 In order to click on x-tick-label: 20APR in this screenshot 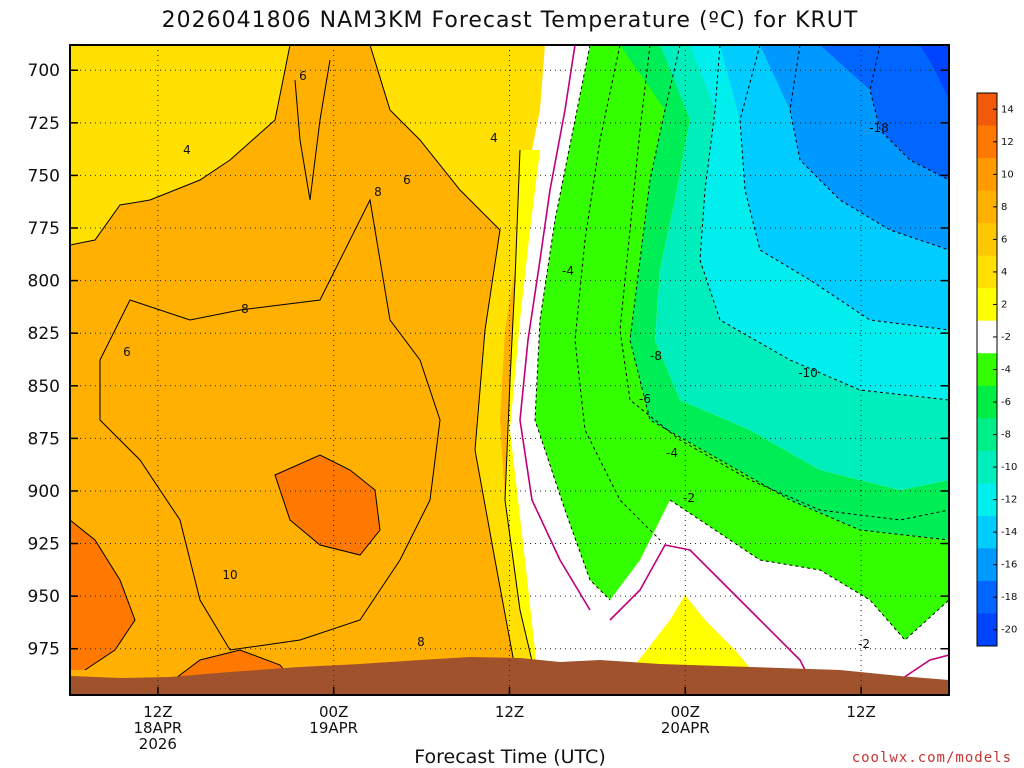, I will do `click(685, 728)`.